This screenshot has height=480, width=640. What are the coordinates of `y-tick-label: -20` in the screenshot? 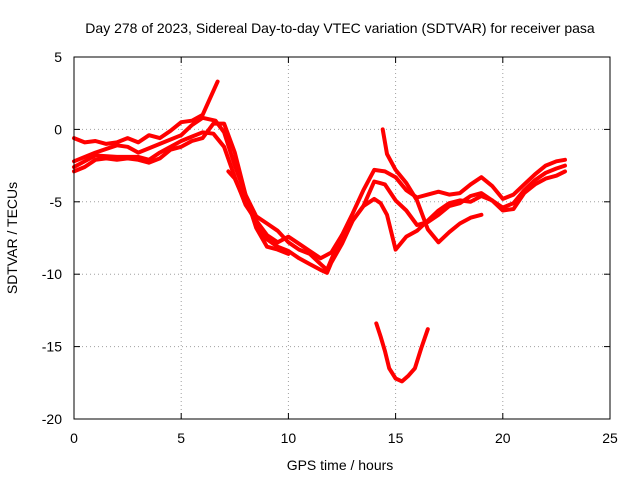 It's located at (52, 419).